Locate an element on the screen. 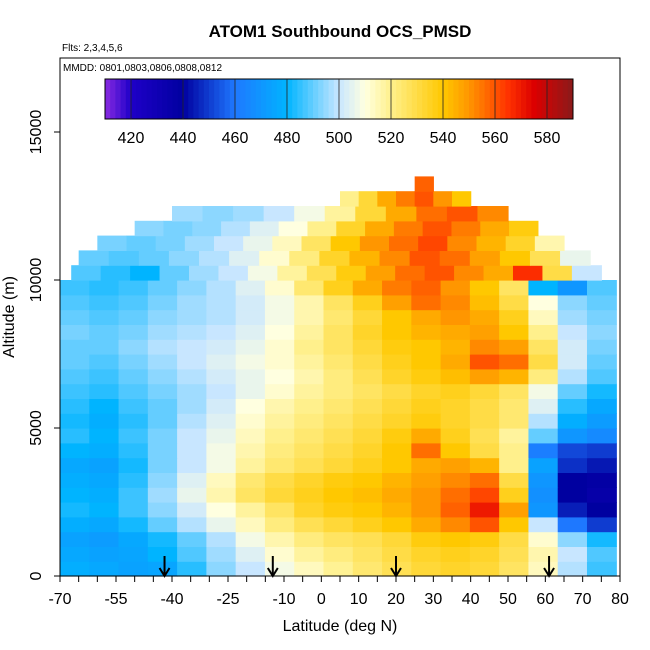  x-tick-label-2: -40 is located at coordinates (171, 599).